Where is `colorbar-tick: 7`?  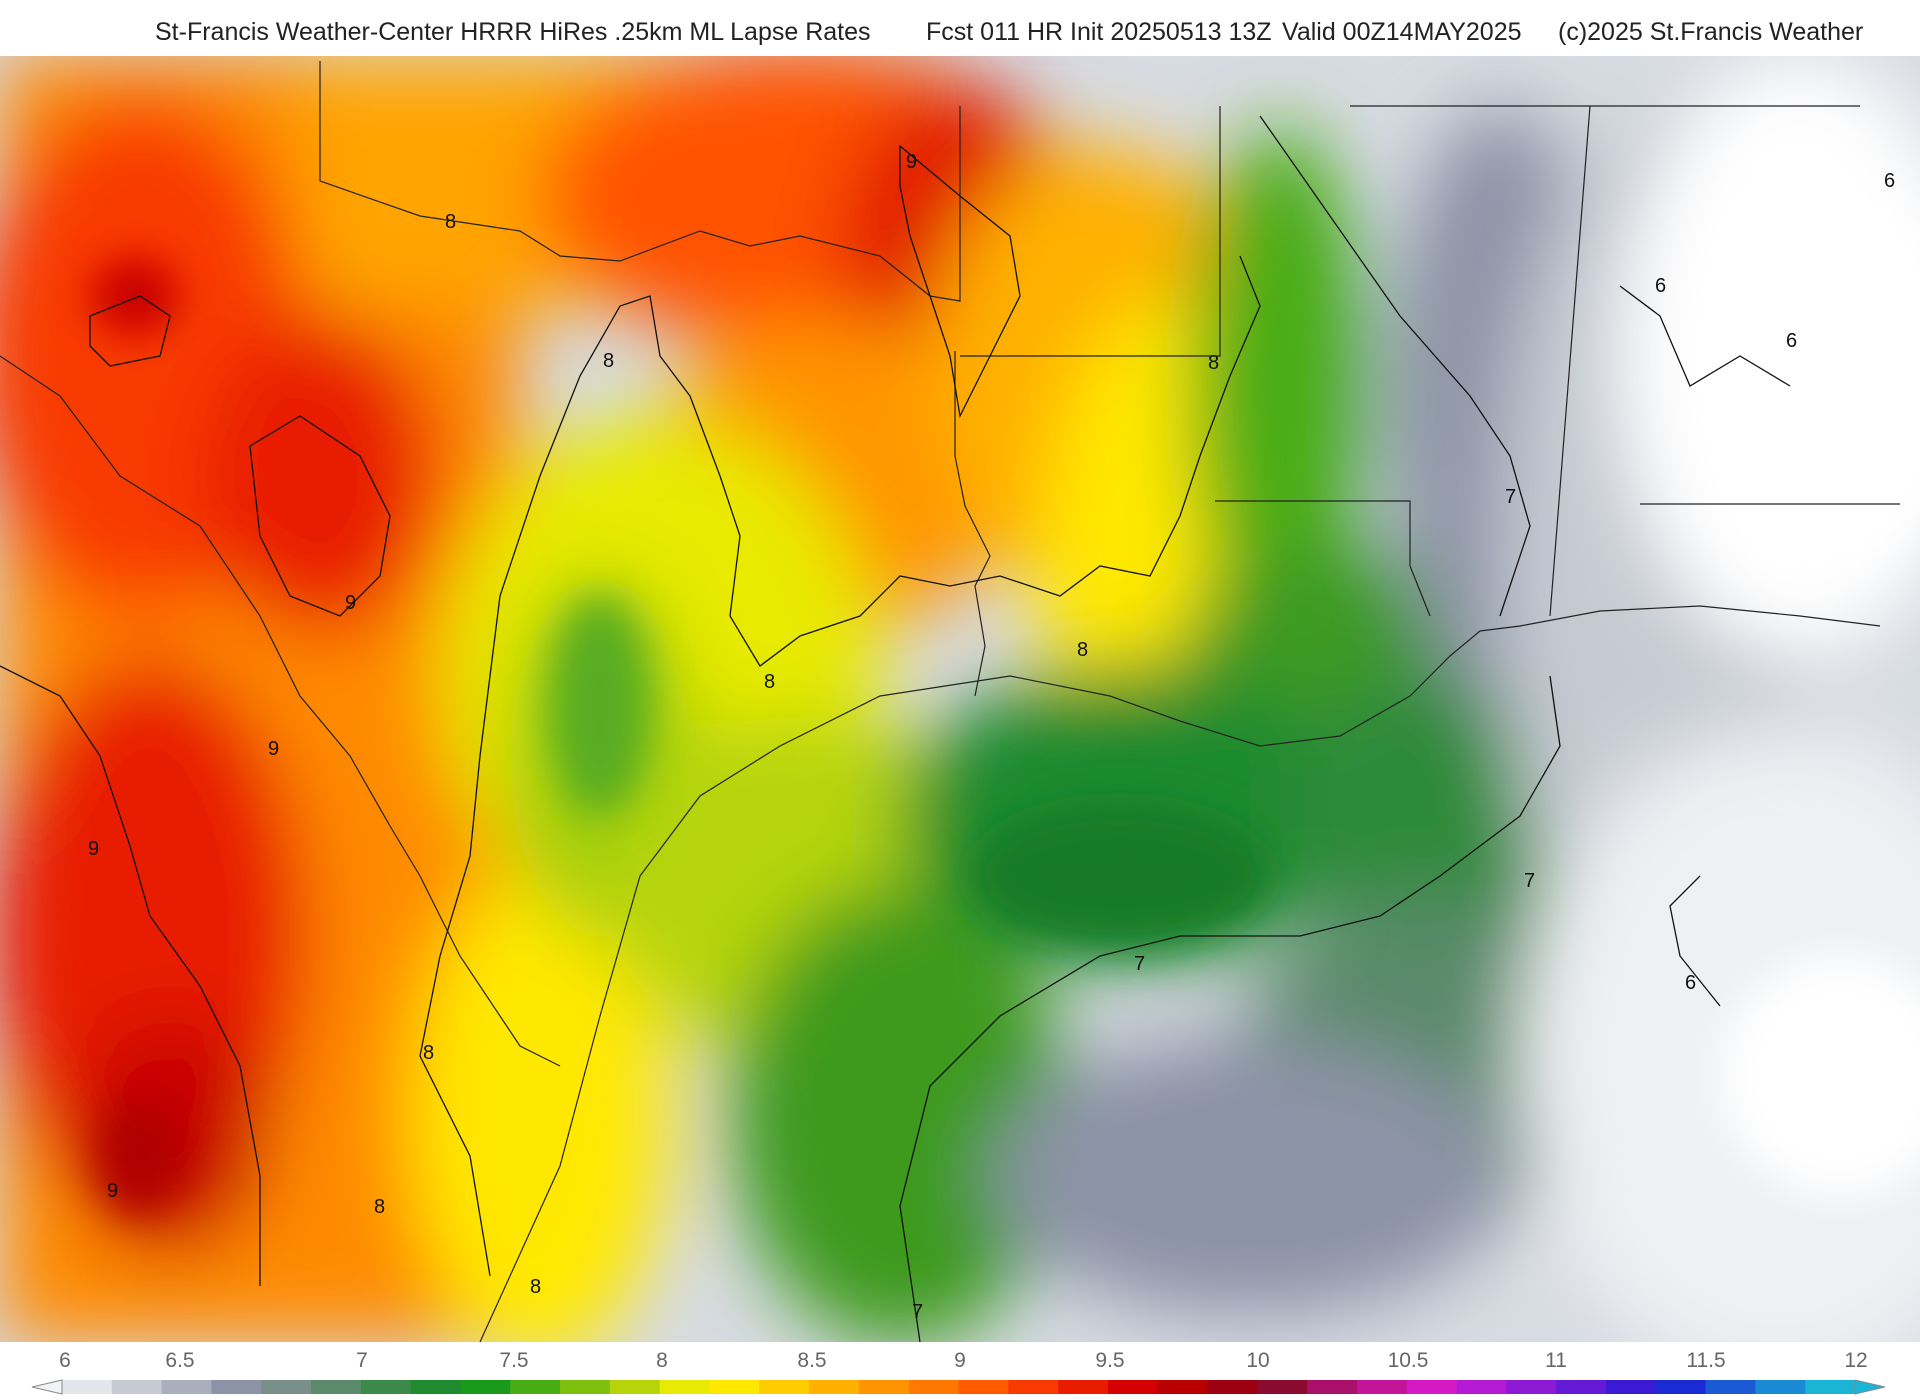 colorbar-tick: 7 is located at coordinates (362, 1360).